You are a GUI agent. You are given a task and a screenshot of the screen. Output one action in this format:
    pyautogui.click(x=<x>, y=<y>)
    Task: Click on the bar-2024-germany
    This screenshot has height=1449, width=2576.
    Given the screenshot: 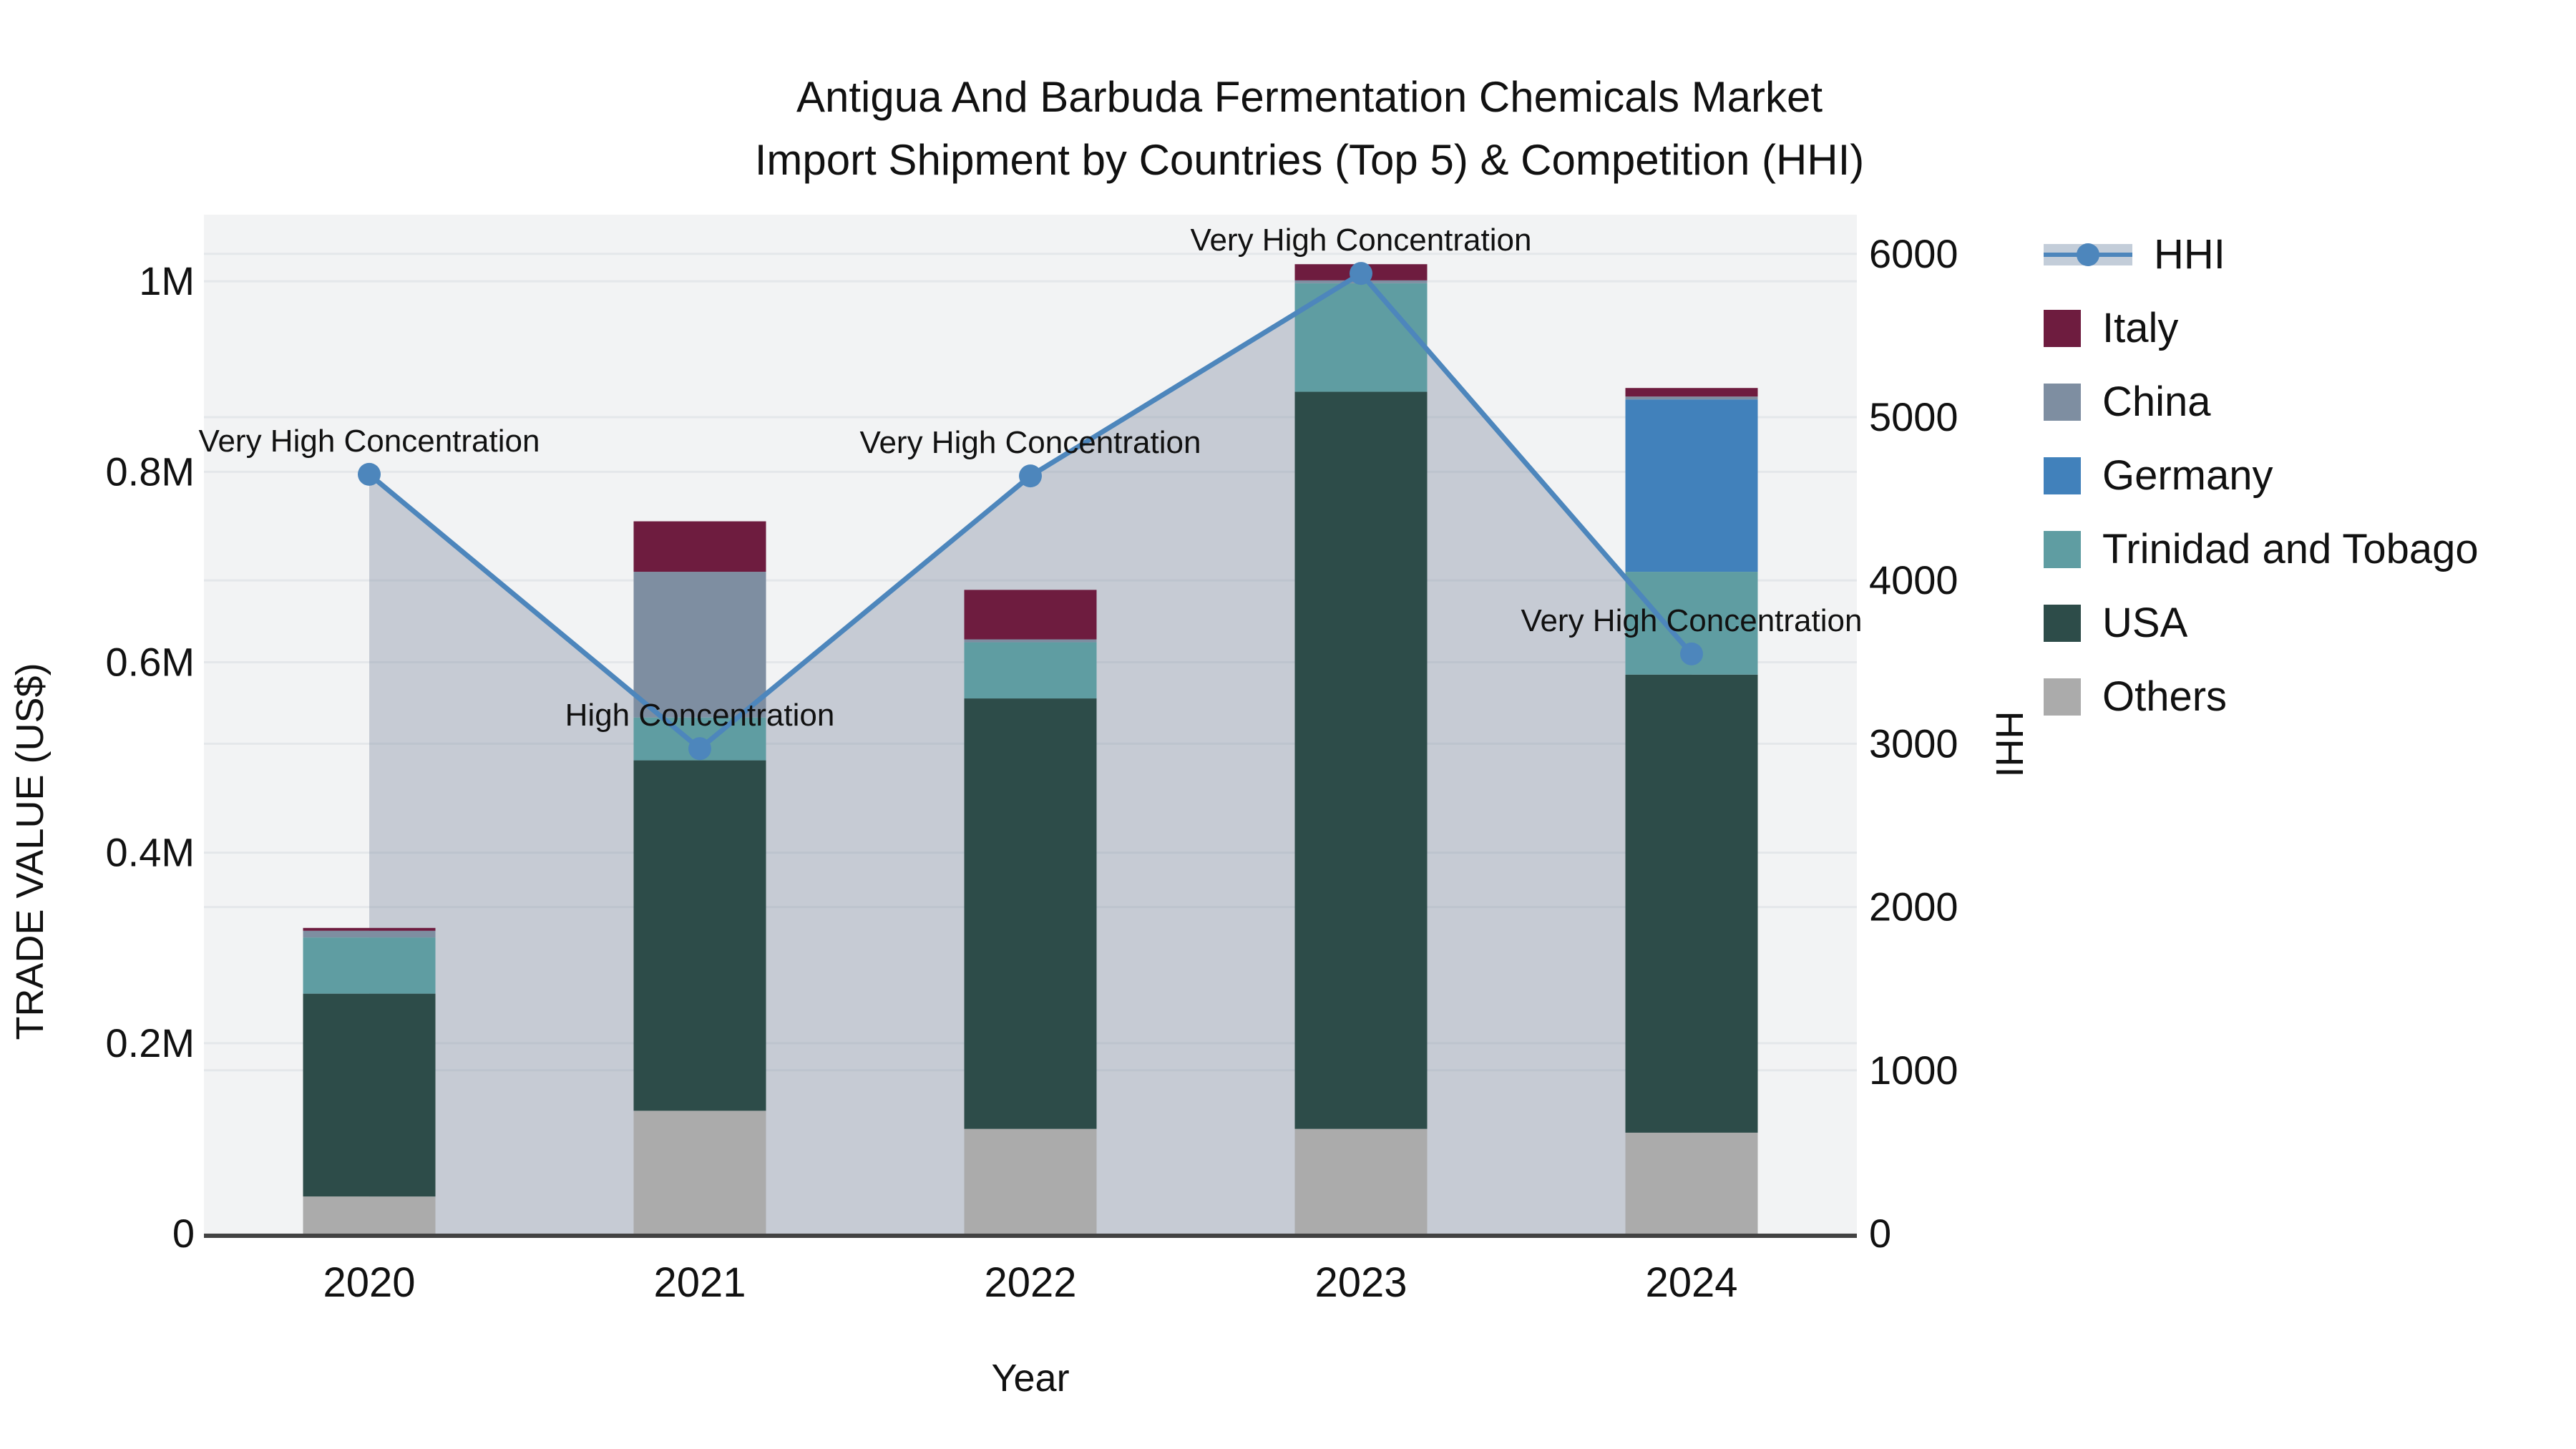 What is the action you would take?
    pyautogui.click(x=1691, y=485)
    